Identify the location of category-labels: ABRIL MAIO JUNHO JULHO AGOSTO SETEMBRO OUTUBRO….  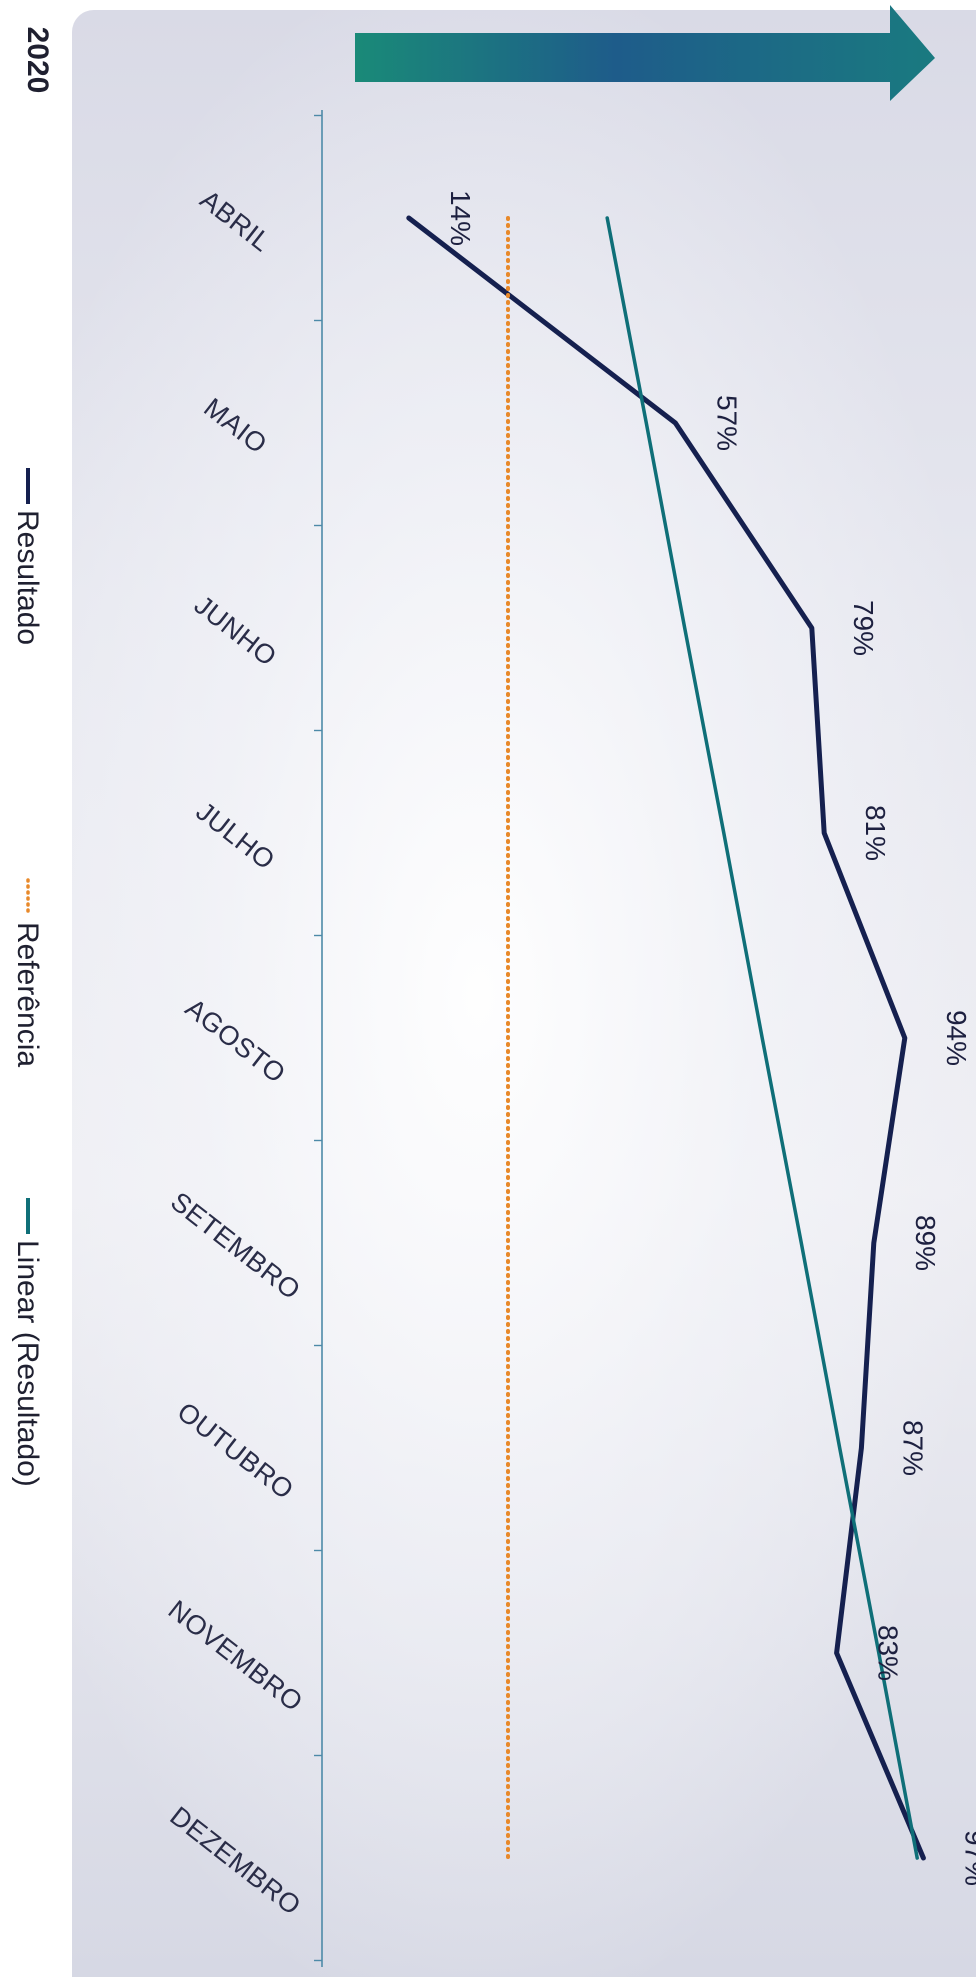
(236, 1052).